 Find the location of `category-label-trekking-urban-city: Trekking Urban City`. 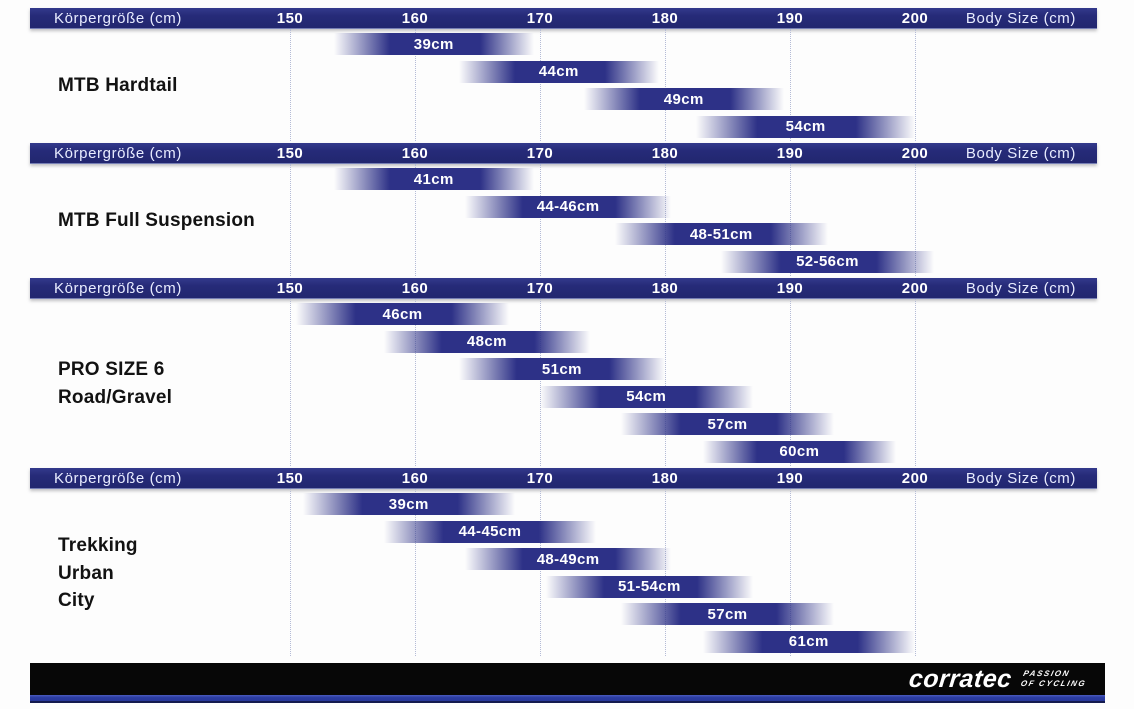

category-label-trekking-urban-city: Trekking Urban City is located at coordinates (98, 573).